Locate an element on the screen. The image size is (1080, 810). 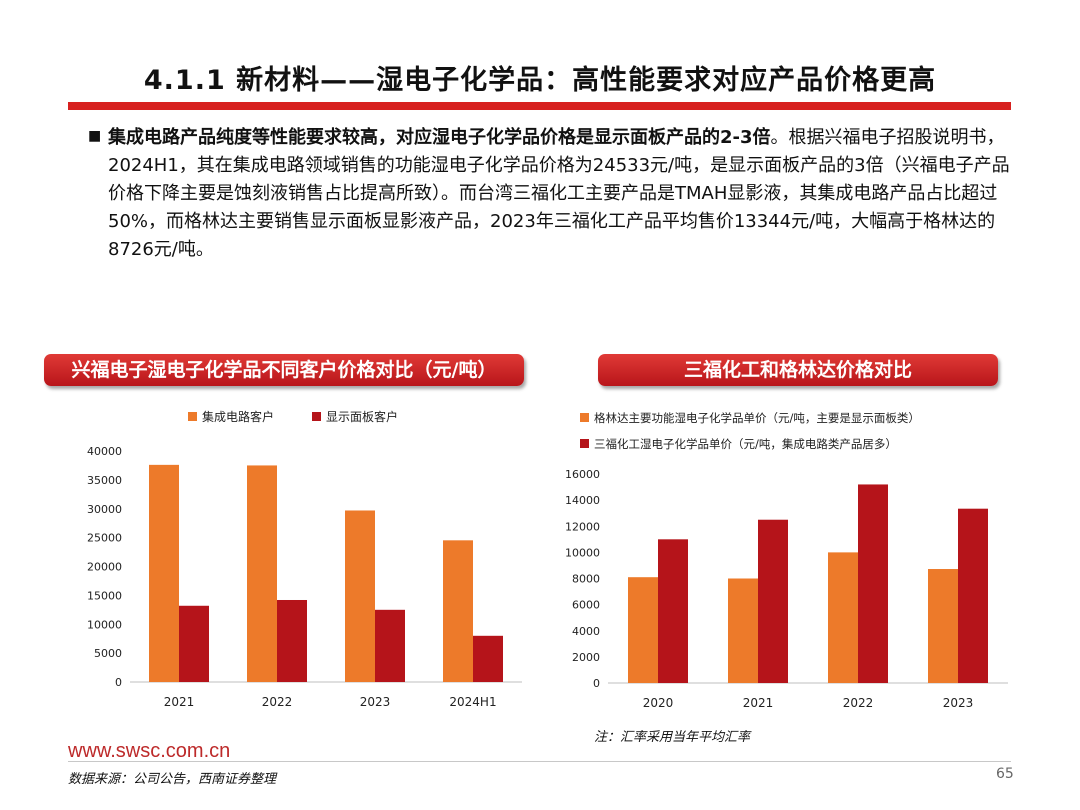
chart2-xtick-label: 2022 is located at coordinates (858, 703).